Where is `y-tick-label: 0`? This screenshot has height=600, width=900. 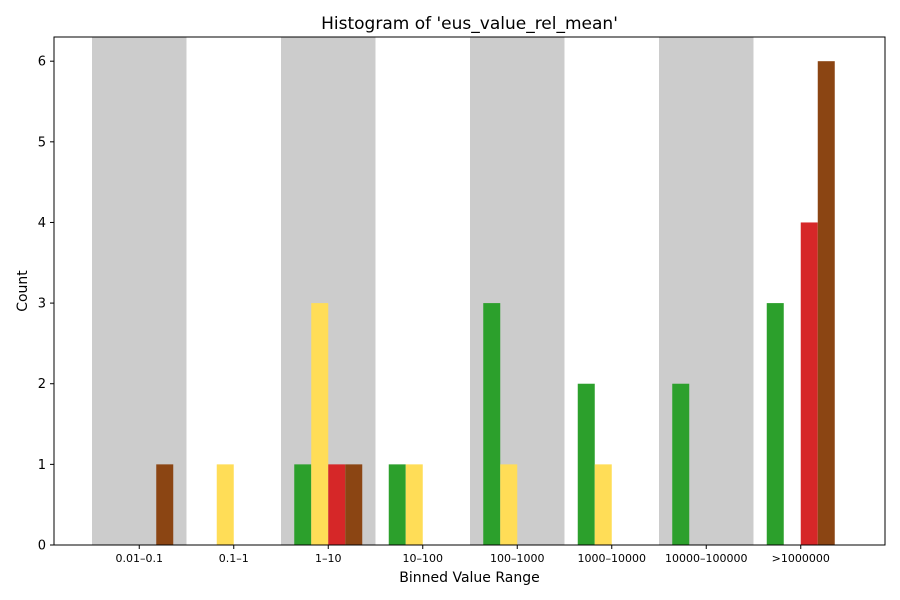 y-tick-label: 0 is located at coordinates (42, 546).